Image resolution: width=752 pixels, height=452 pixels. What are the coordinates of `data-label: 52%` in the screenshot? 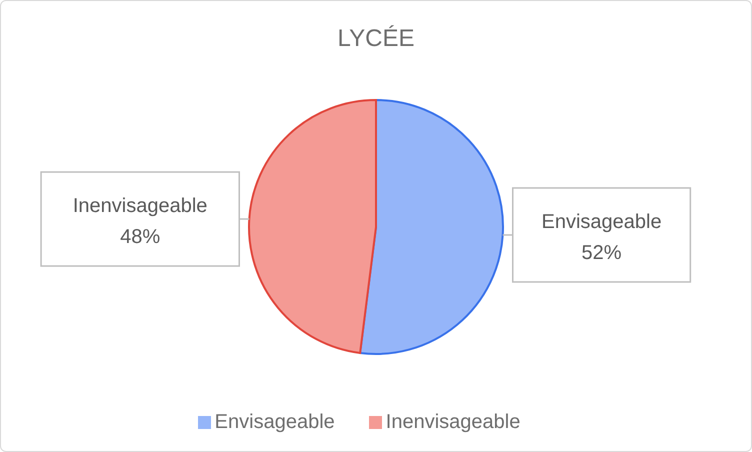 It's located at (602, 253).